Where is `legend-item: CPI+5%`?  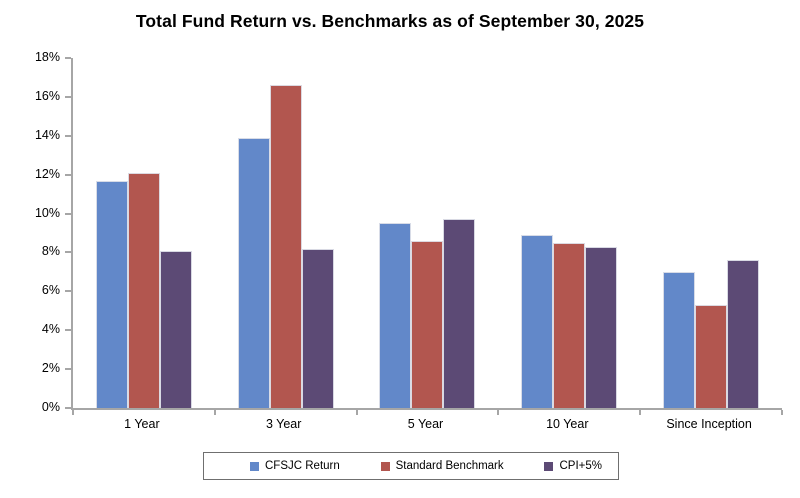
legend-item: CPI+5% is located at coordinates (573, 466).